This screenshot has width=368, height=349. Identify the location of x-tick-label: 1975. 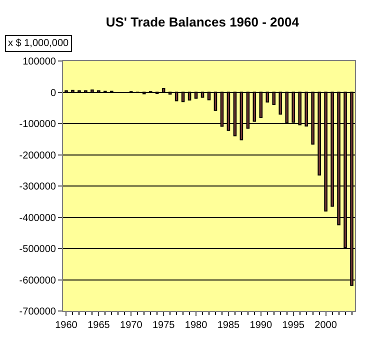
(164, 325).